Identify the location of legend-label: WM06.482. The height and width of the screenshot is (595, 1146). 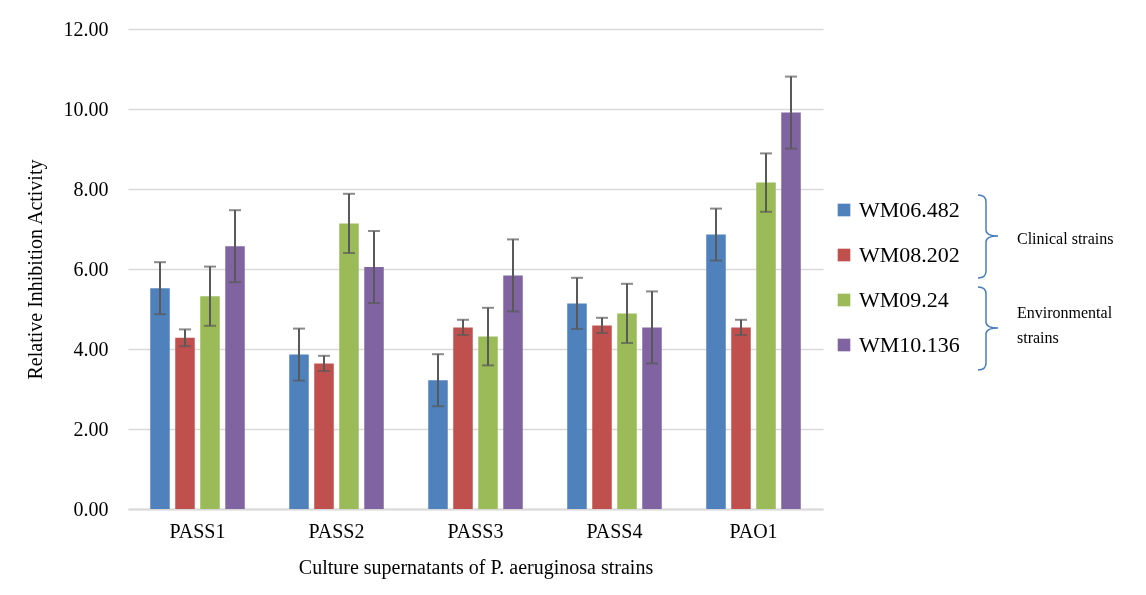
(909, 209).